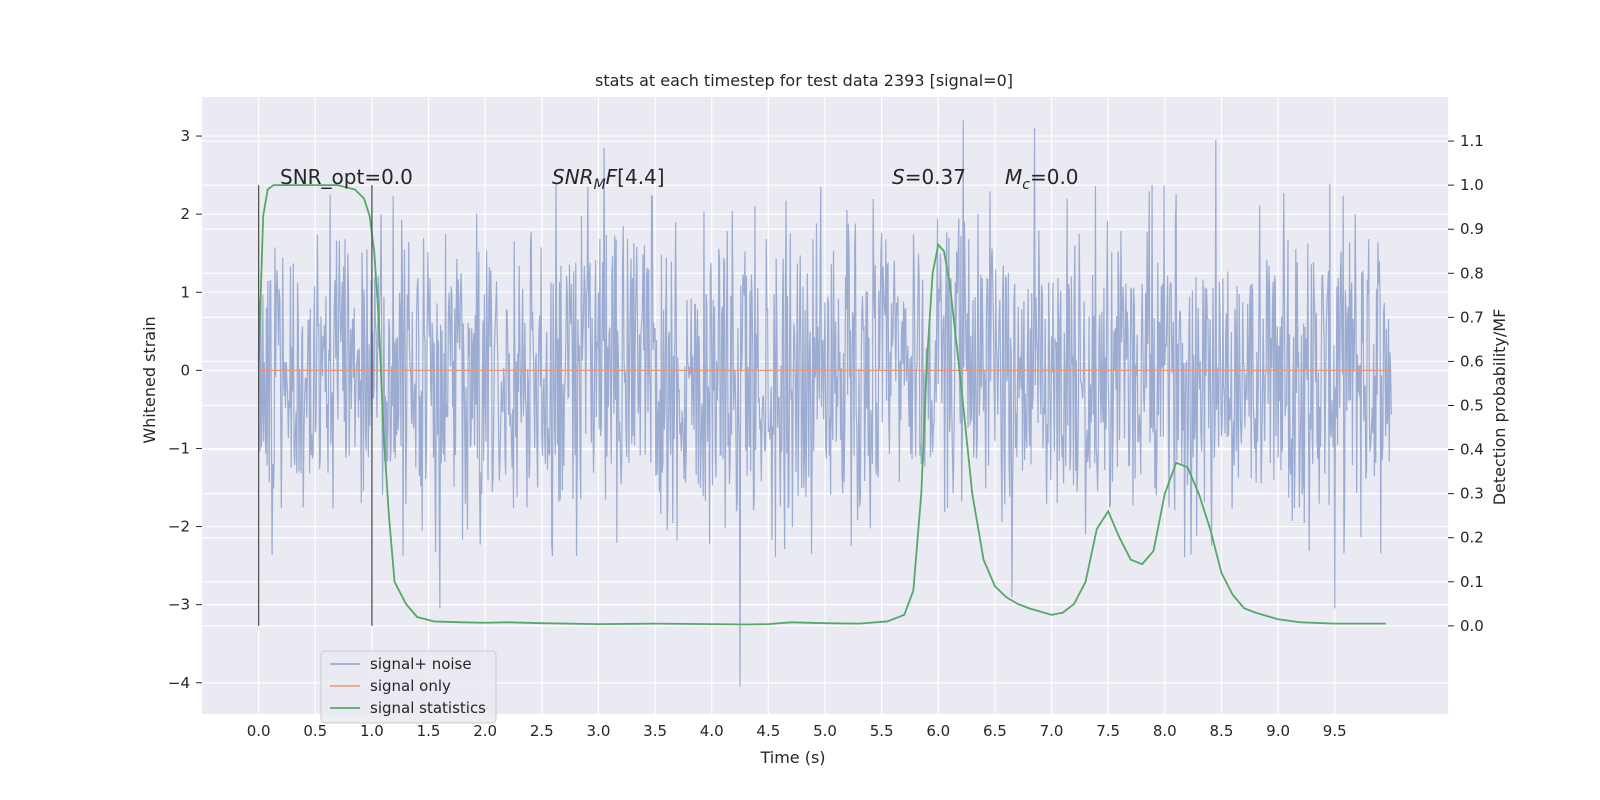 The width and height of the screenshot is (1600, 800). I want to click on x-axis-label: Time (s), so click(792, 757).